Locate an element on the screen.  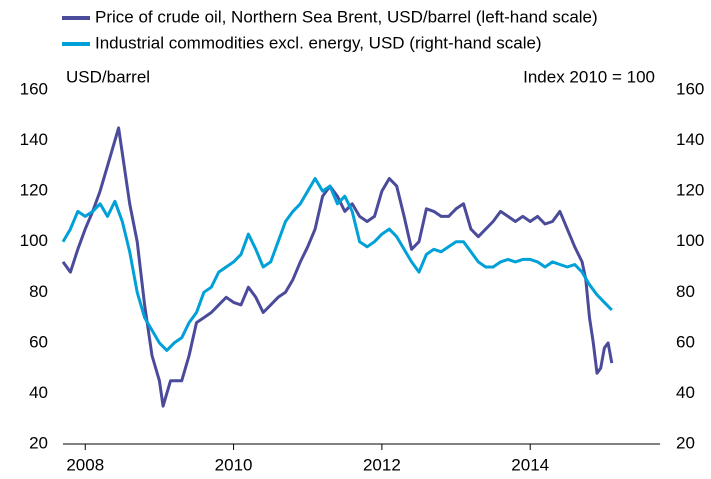
y-tick-label: 140 is located at coordinates (34, 139).